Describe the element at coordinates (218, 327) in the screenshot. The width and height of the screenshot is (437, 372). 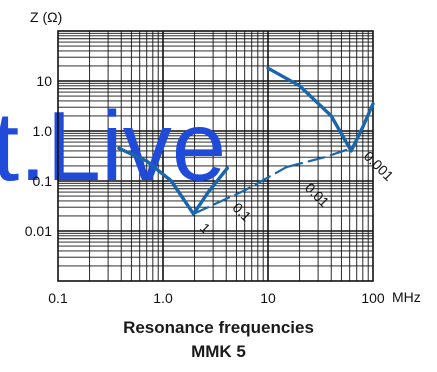
I see `caption-title: Resonance frequencies` at that location.